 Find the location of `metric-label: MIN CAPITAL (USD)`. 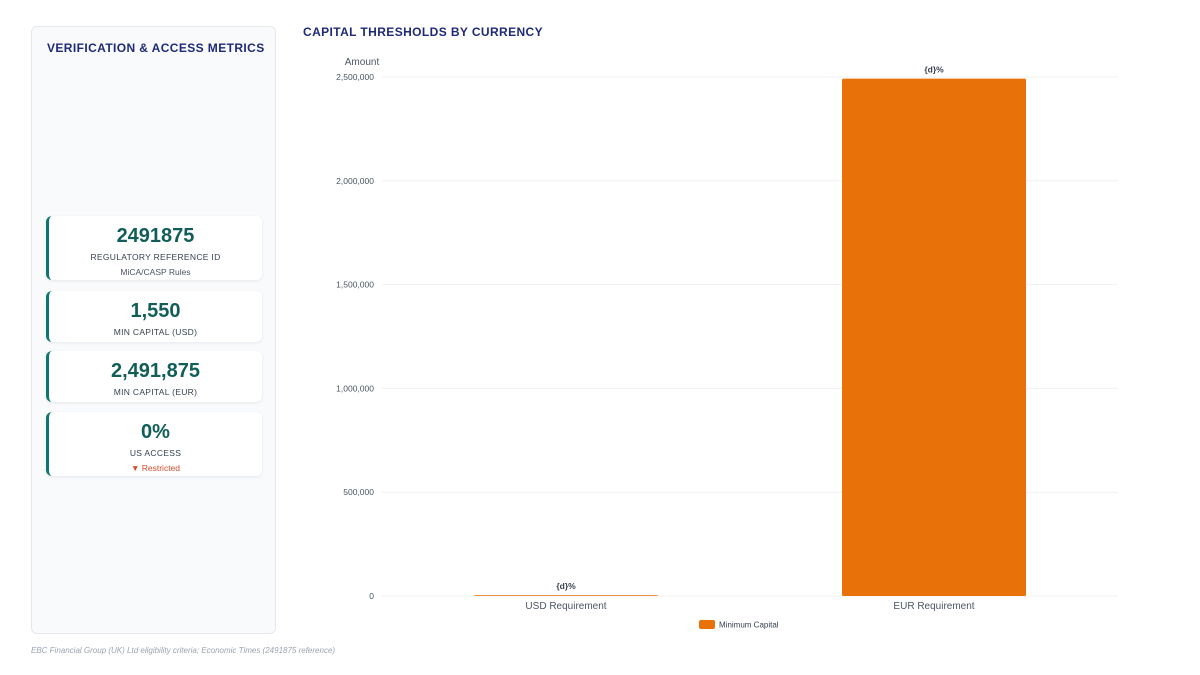

metric-label: MIN CAPITAL (USD) is located at coordinates (155, 332).